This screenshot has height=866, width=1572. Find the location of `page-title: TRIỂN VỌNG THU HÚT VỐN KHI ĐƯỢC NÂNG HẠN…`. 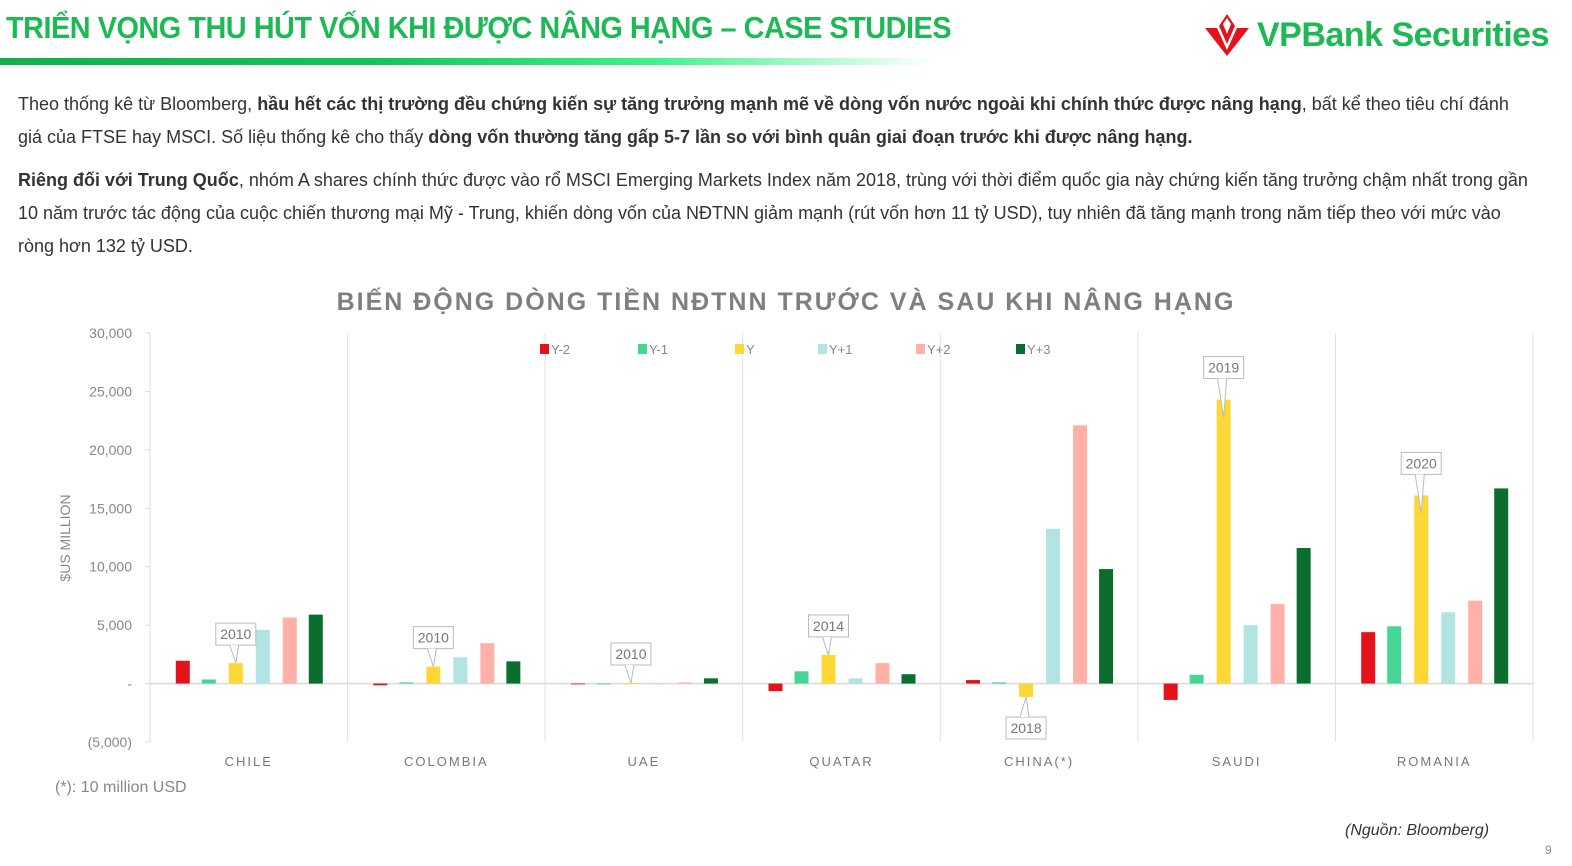

page-title: TRIỂN VỌNG THU HÚT VỐN KHI ĐƯỢC NÂNG HẠN… is located at coordinates (479, 27).